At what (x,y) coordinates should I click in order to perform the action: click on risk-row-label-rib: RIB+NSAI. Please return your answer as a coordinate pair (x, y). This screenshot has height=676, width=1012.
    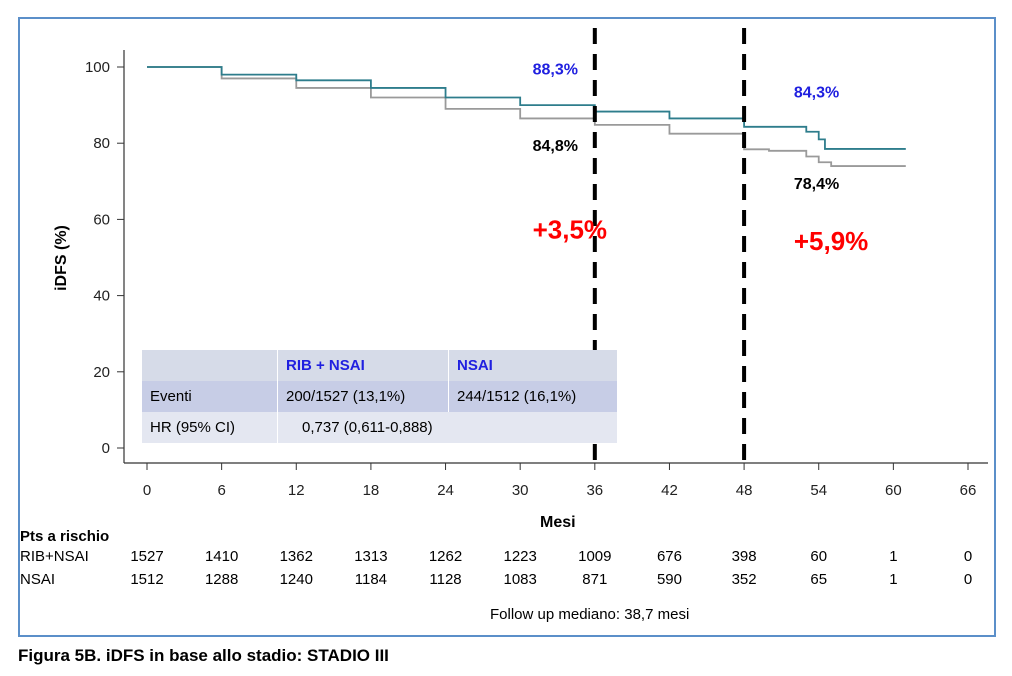
    Looking at the image, I should click on (54, 556).